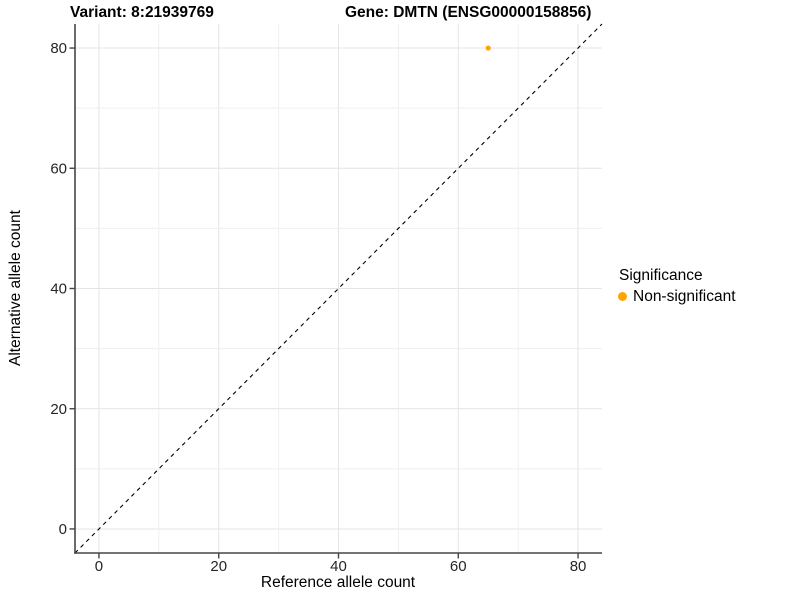 The height and width of the screenshot is (600, 800). I want to click on x-tick-label: 60, so click(458, 566).